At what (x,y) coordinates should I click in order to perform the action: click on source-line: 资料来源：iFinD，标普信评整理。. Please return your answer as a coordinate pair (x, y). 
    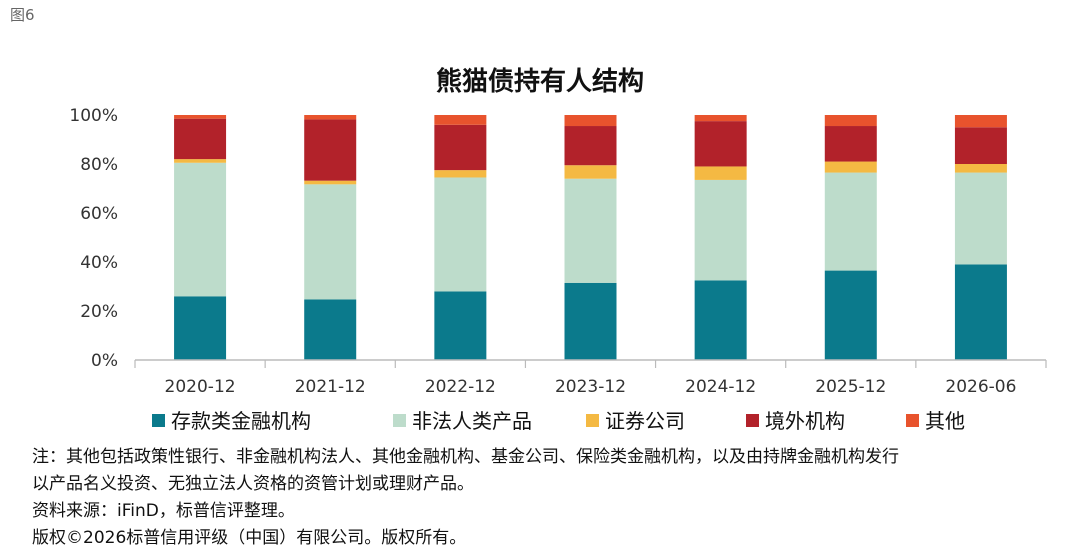
    Looking at the image, I should click on (163, 511).